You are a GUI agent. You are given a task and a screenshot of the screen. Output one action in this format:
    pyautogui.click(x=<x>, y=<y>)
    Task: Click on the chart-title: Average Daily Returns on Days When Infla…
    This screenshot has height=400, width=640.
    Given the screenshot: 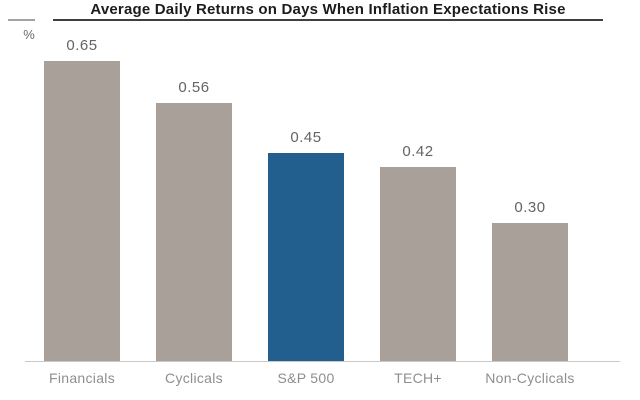 What is the action you would take?
    pyautogui.click(x=328, y=9)
    